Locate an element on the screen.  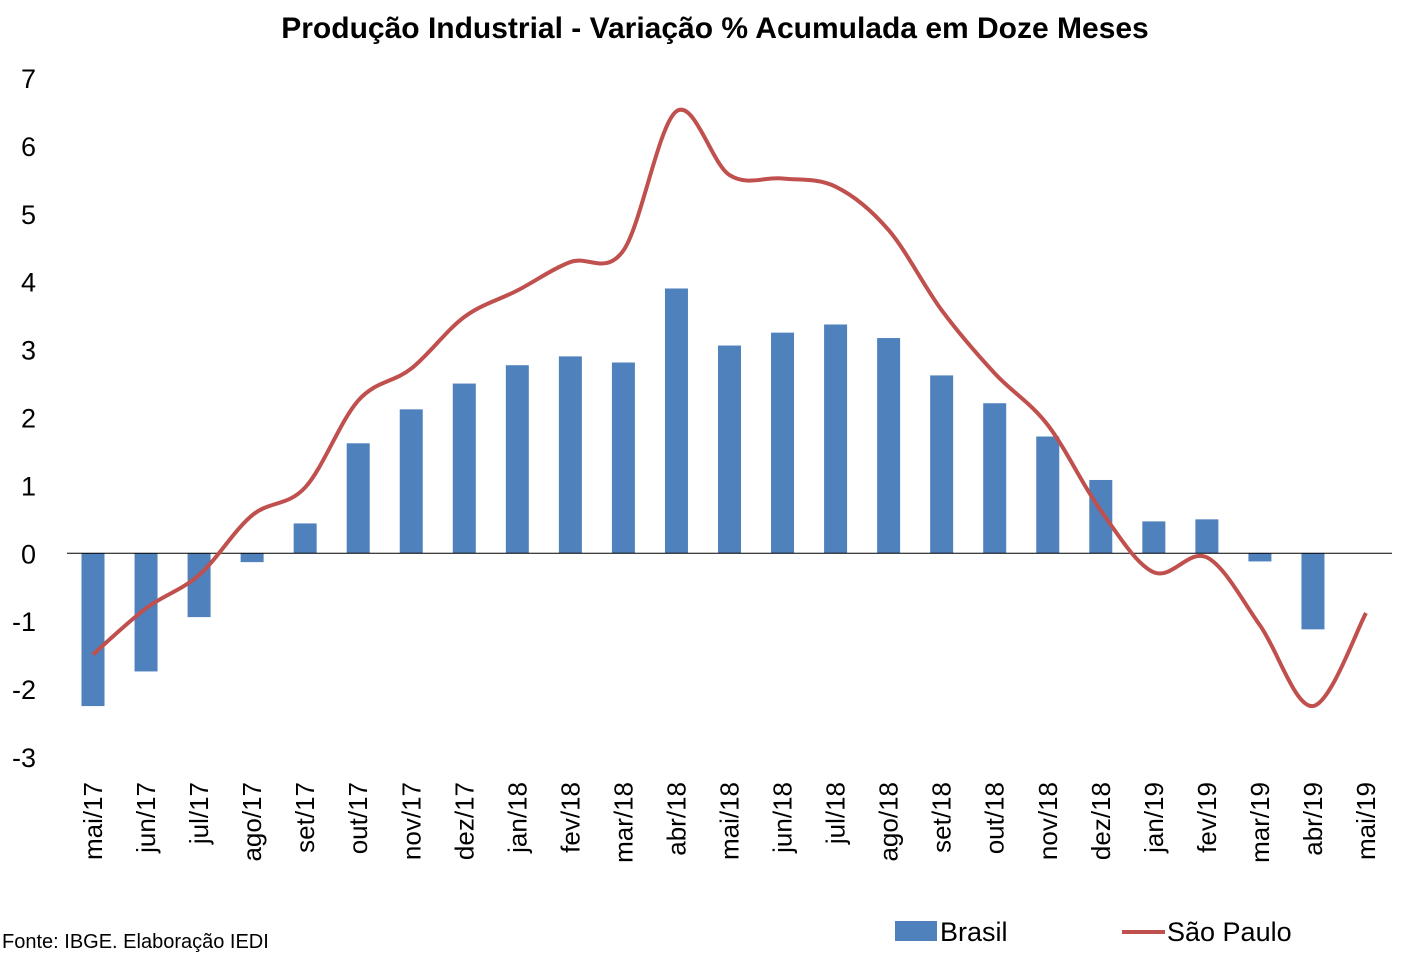
x-tick-label: out/18 is located at coordinates (995, 818).